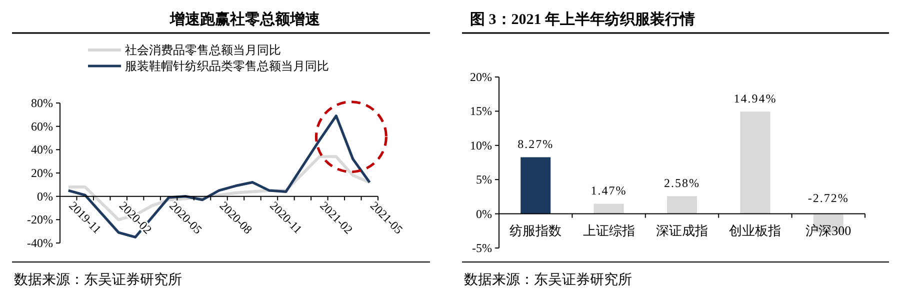 The height and width of the screenshot is (298, 899). Describe the element at coordinates (484, 179) in the screenshot. I see `y-tick-label: 5%` at that location.